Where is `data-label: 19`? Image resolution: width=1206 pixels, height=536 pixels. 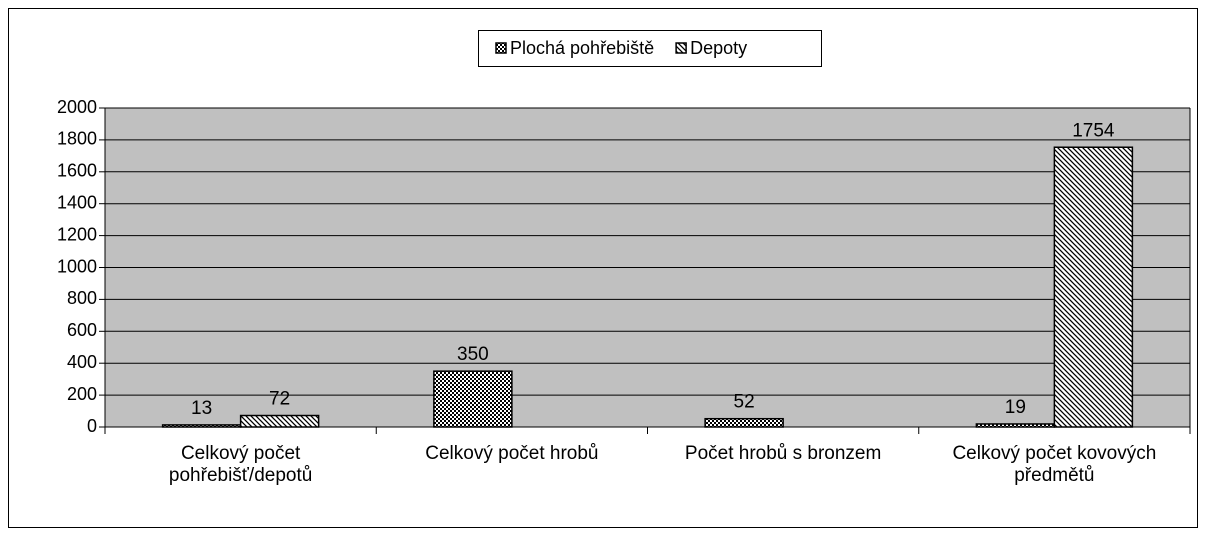
data-label: 19 is located at coordinates (1015, 407).